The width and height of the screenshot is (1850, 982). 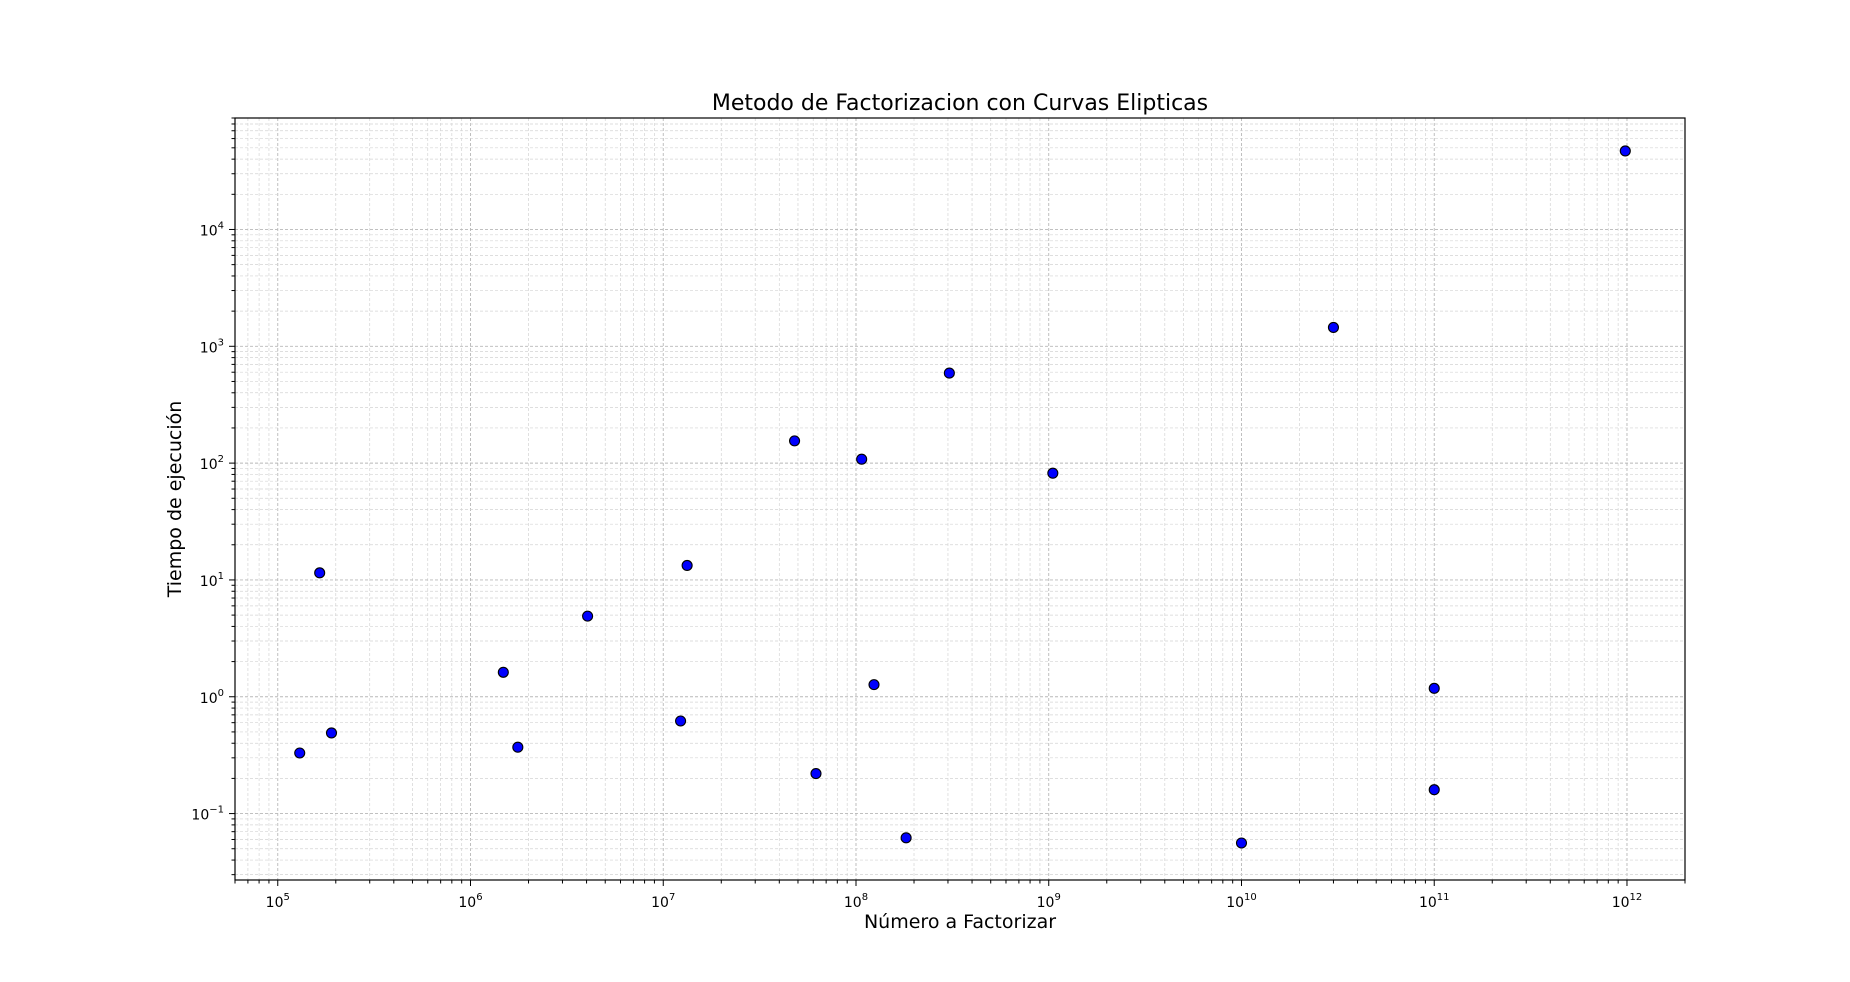 What do you see at coordinates (960, 922) in the screenshot?
I see `x-axis-label: Número a Factorizar` at bounding box center [960, 922].